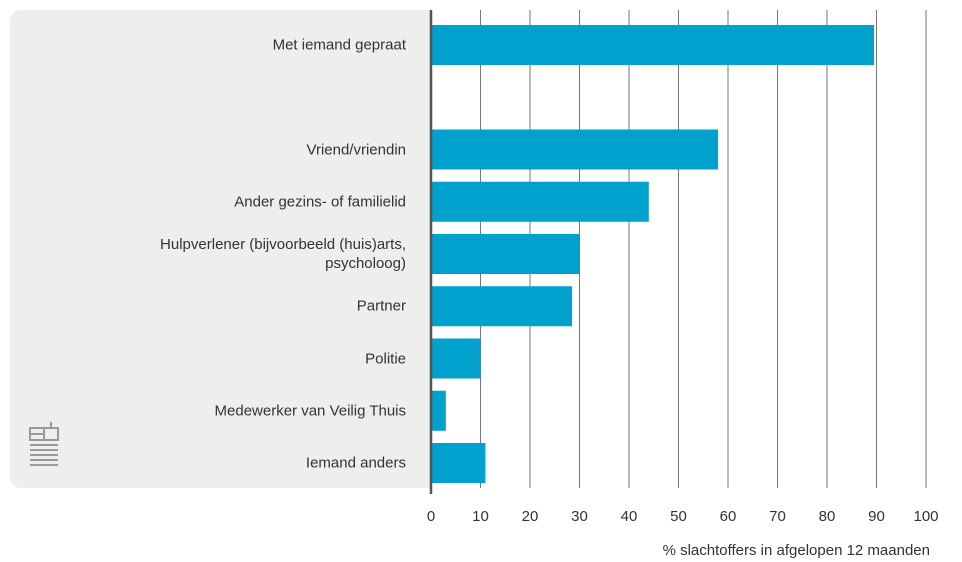 The image size is (962, 562). What do you see at coordinates (320, 202) in the screenshot?
I see `y-tick-label: Ander gezins- of familielid` at bounding box center [320, 202].